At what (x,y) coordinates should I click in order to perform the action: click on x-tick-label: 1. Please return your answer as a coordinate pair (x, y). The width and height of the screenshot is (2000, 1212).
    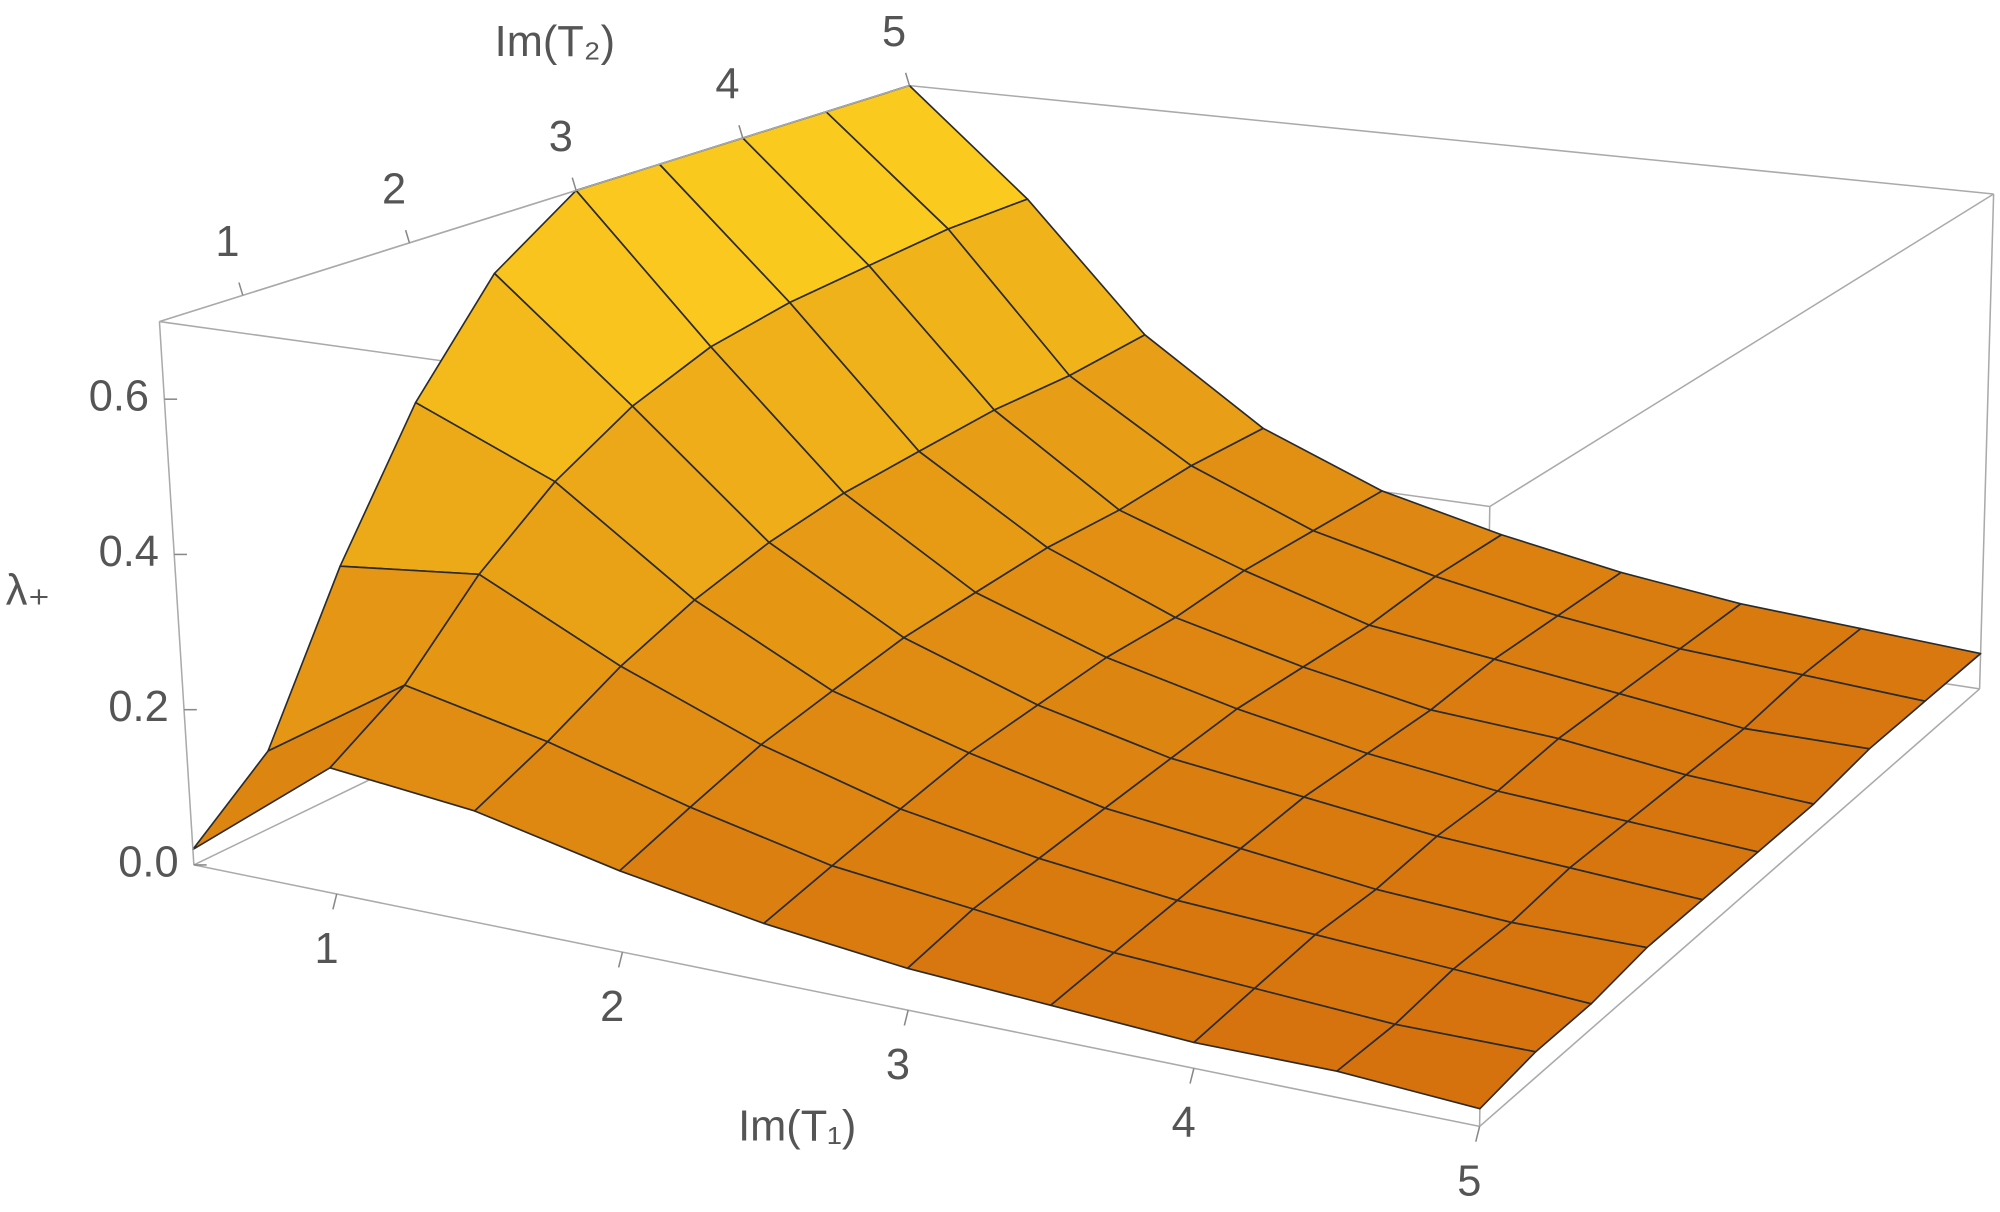
    Looking at the image, I should click on (326, 949).